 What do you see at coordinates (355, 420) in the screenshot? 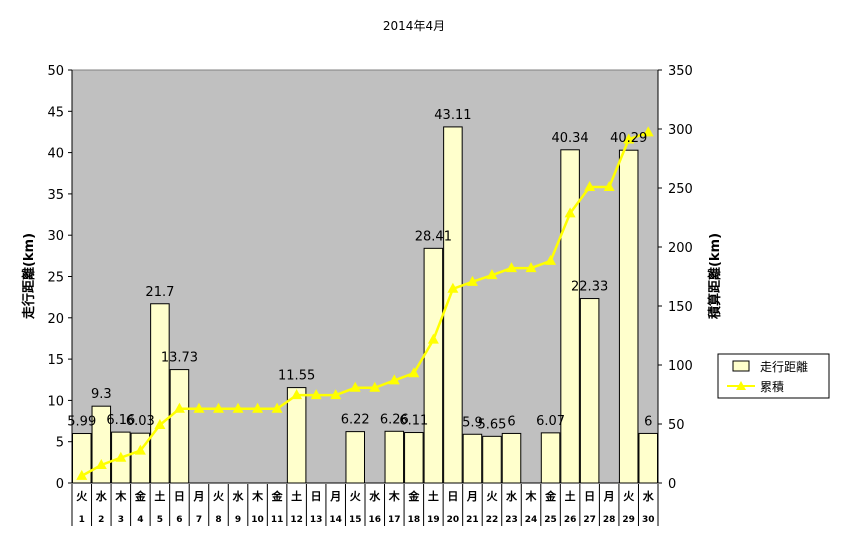
I see `bar-data-label: 6.22` at bounding box center [355, 420].